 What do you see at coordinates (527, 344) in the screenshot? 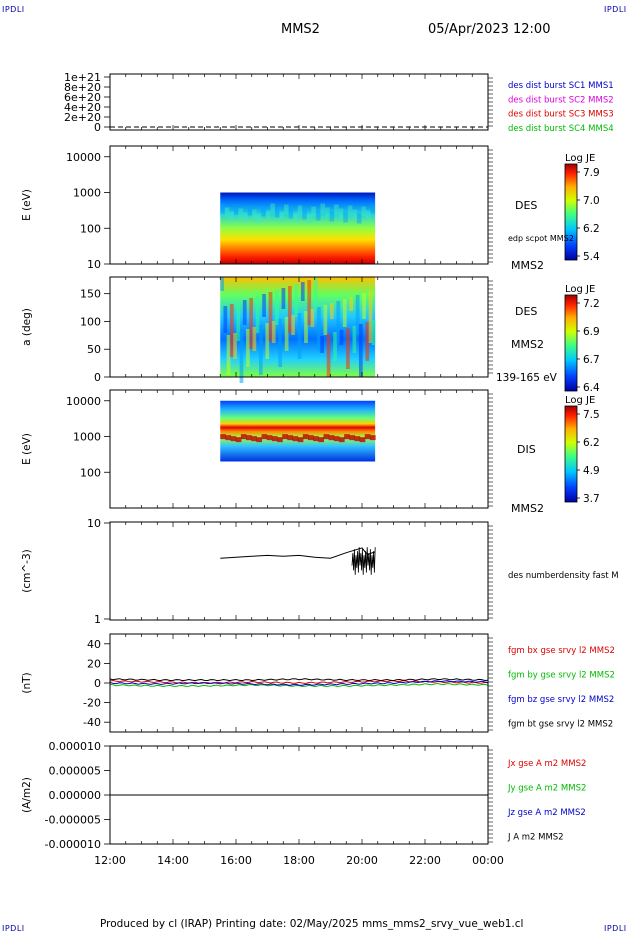
I see `panel-3-spacecraft-label: MMS2` at bounding box center [527, 344].